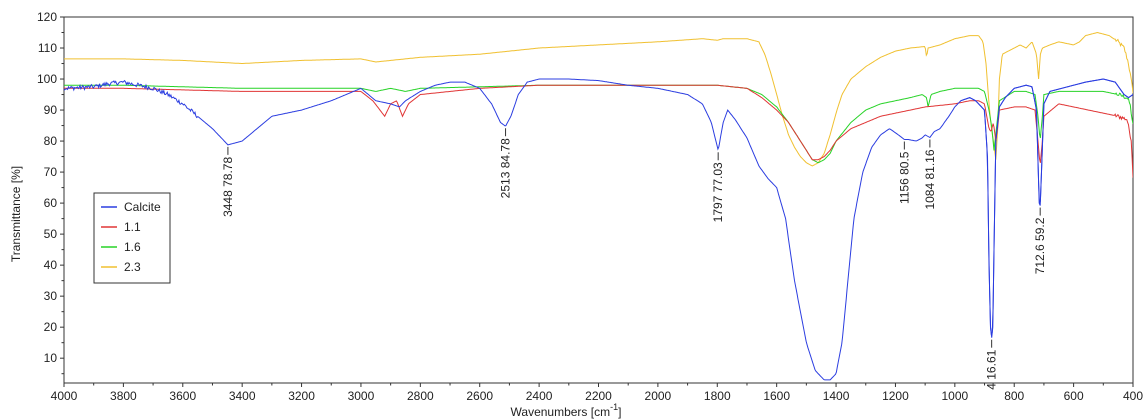  What do you see at coordinates (1133, 396) in the screenshot?
I see `x-tick-label: 400` at bounding box center [1133, 396].